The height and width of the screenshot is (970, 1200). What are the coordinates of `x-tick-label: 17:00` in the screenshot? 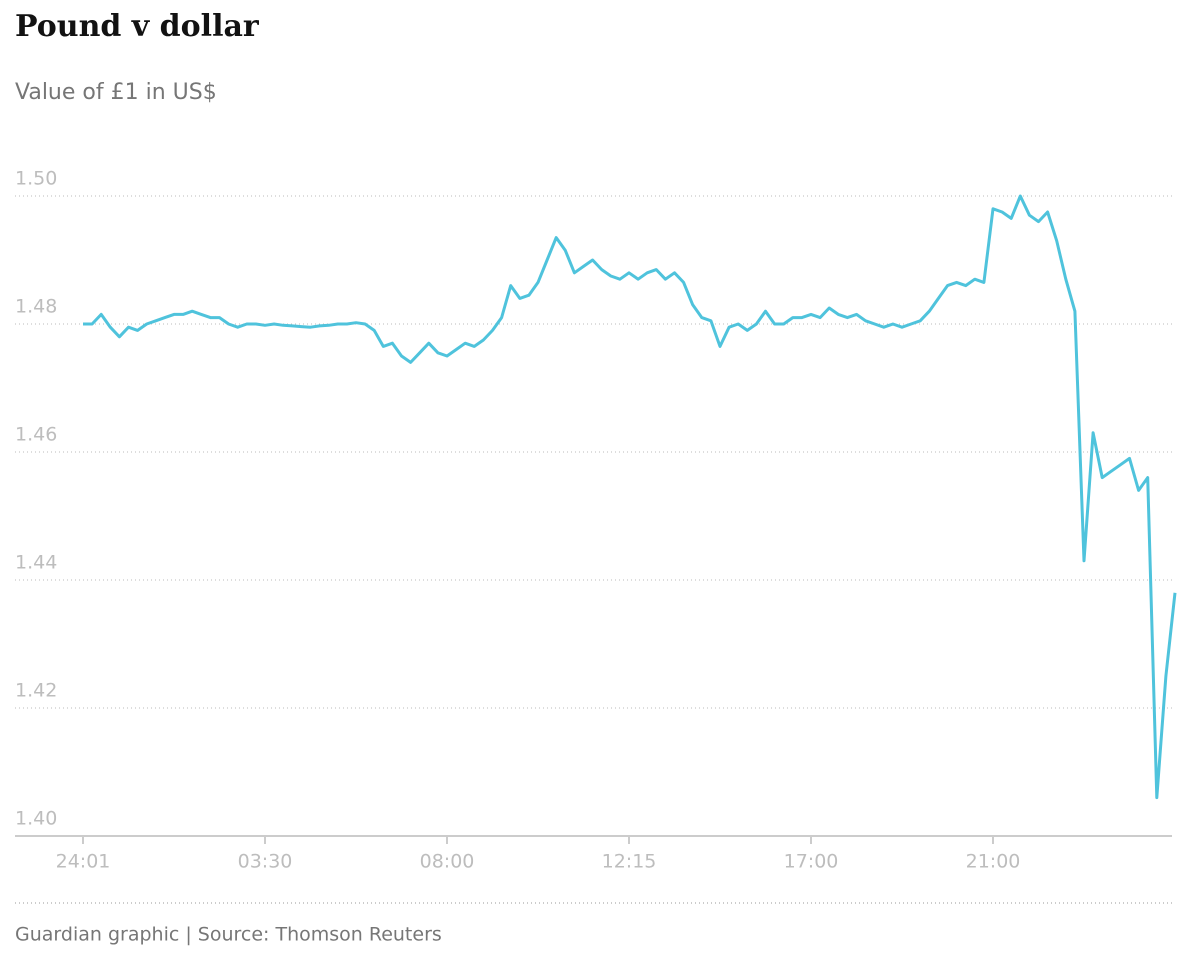 It's located at (811, 862).